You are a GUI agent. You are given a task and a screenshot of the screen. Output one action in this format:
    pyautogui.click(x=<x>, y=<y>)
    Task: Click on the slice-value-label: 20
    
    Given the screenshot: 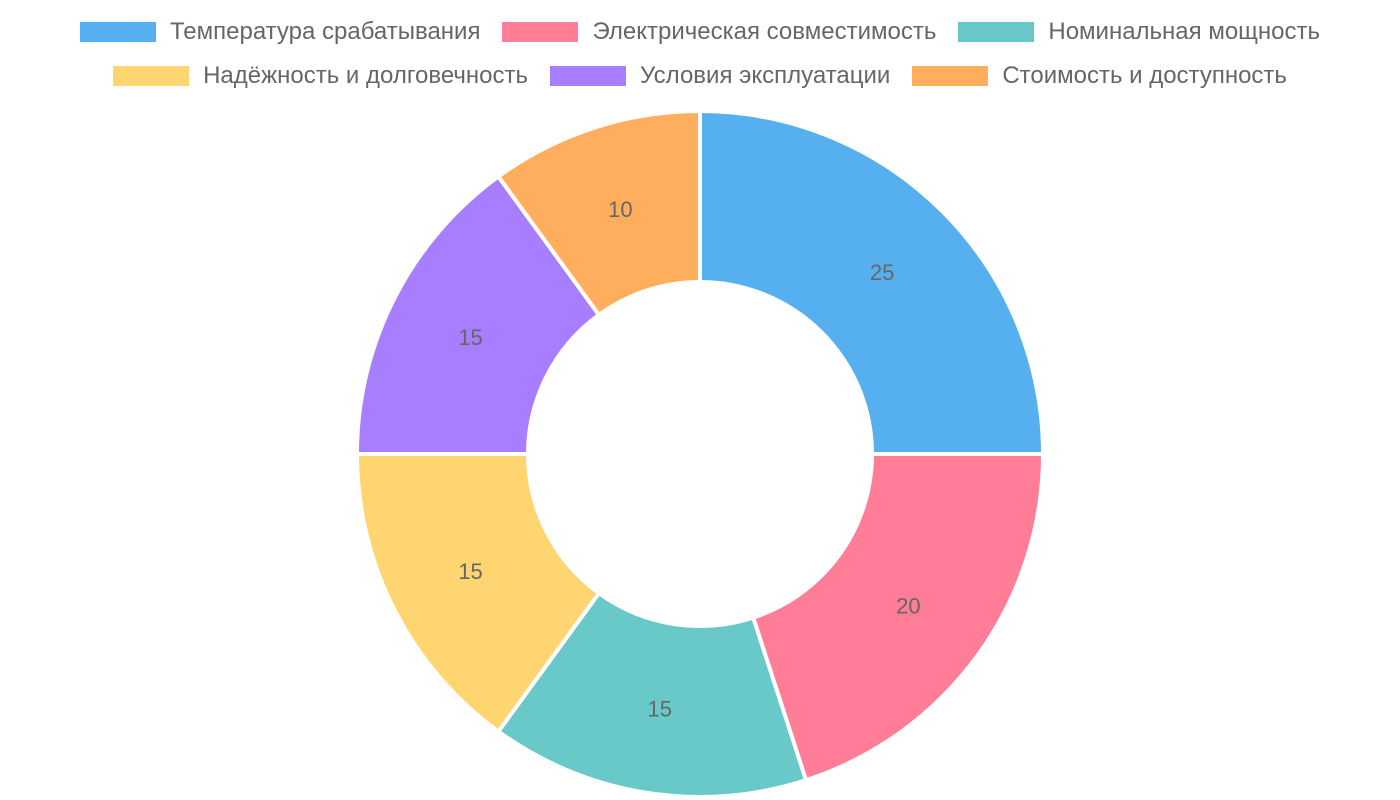 What is the action you would take?
    pyautogui.click(x=908, y=605)
    